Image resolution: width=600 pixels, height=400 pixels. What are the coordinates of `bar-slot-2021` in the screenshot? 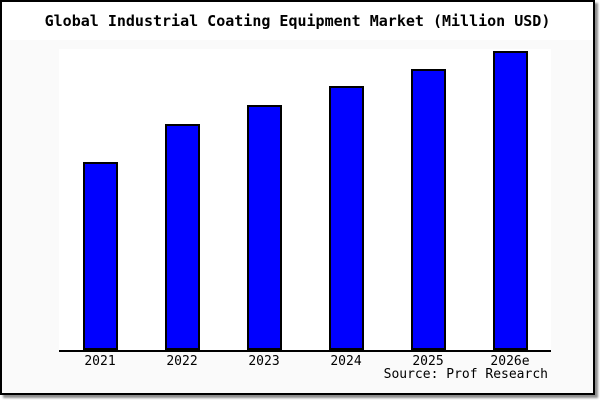 It's located at (100, 199).